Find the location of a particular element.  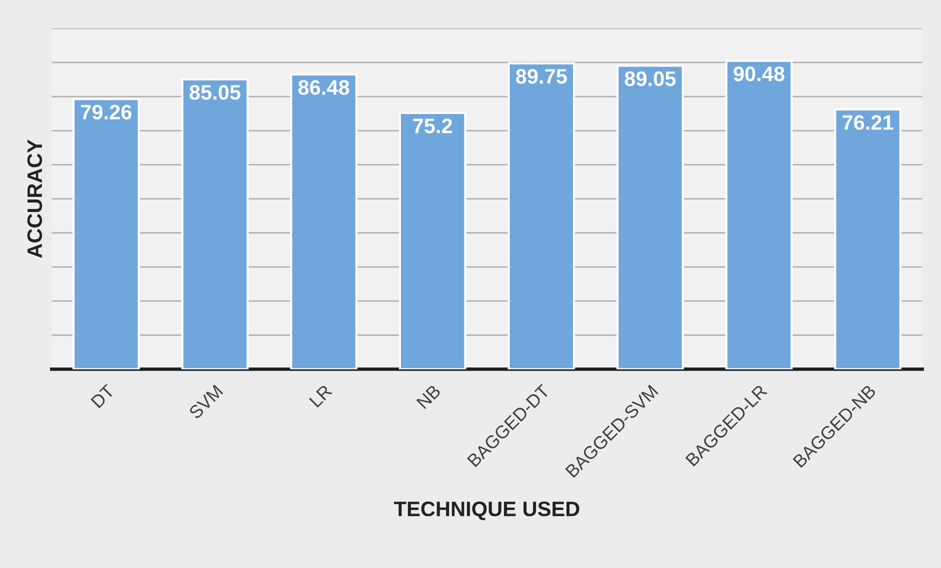

data-label: 89.05 is located at coordinates (650, 78).